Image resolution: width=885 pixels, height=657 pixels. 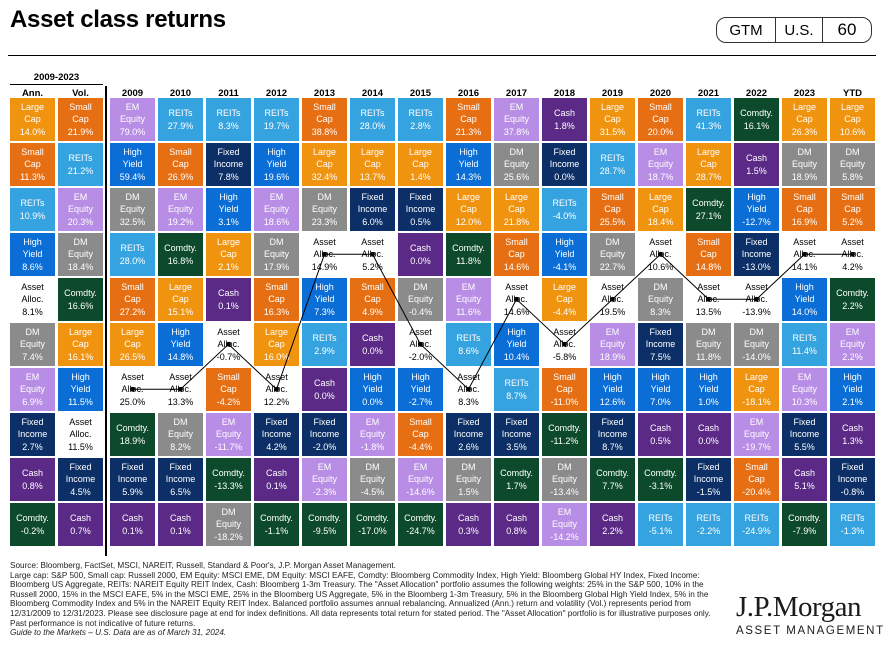 What do you see at coordinates (756, 344) in the screenshot?
I see `quilt-cell: DM Equity -14.0%` at bounding box center [756, 344].